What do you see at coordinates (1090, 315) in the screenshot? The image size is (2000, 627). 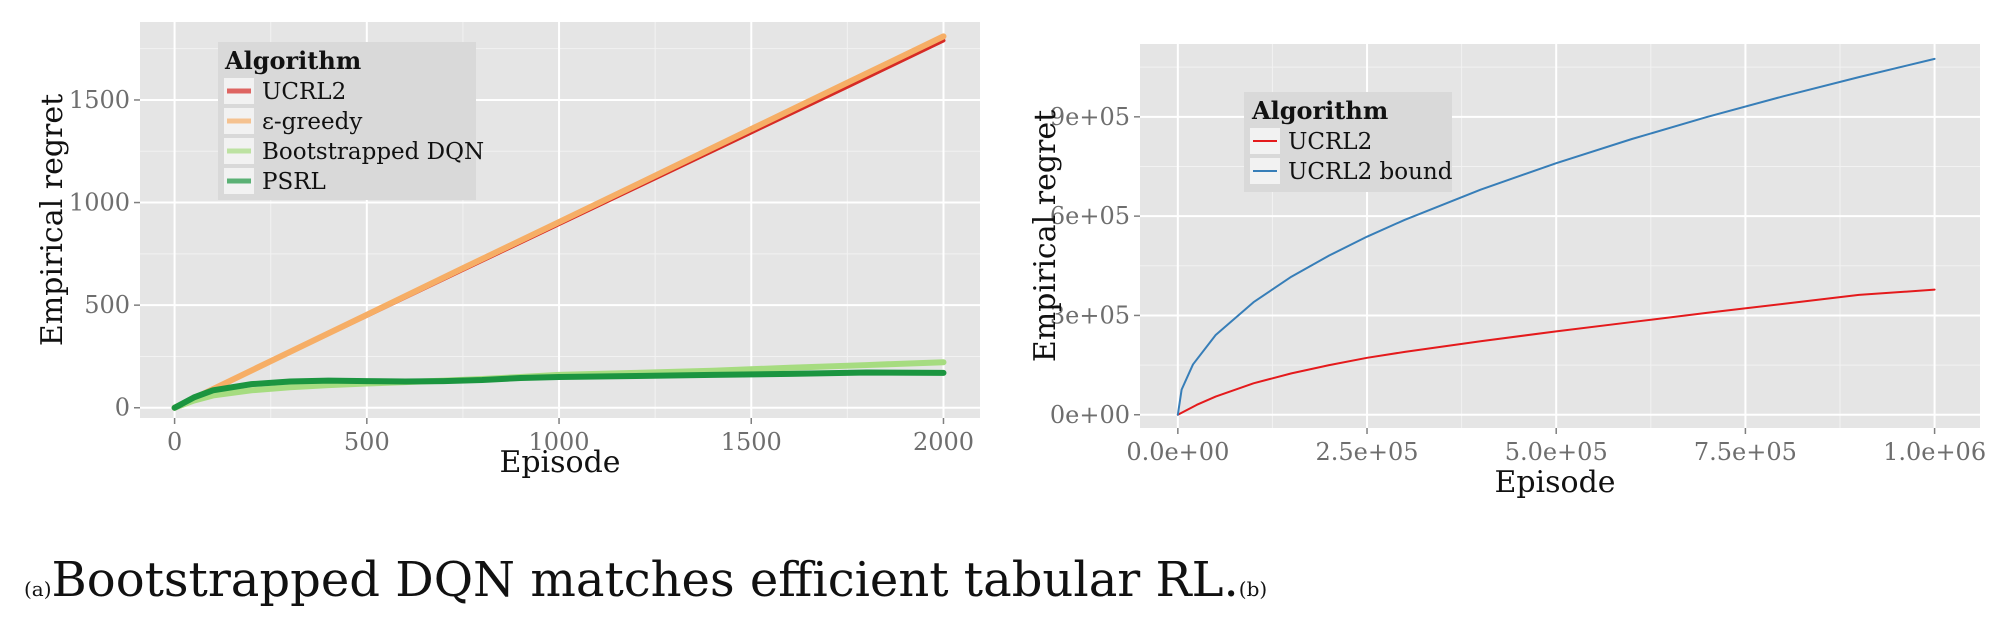 I see `y-tick-label: 3e+05` at bounding box center [1090, 315].